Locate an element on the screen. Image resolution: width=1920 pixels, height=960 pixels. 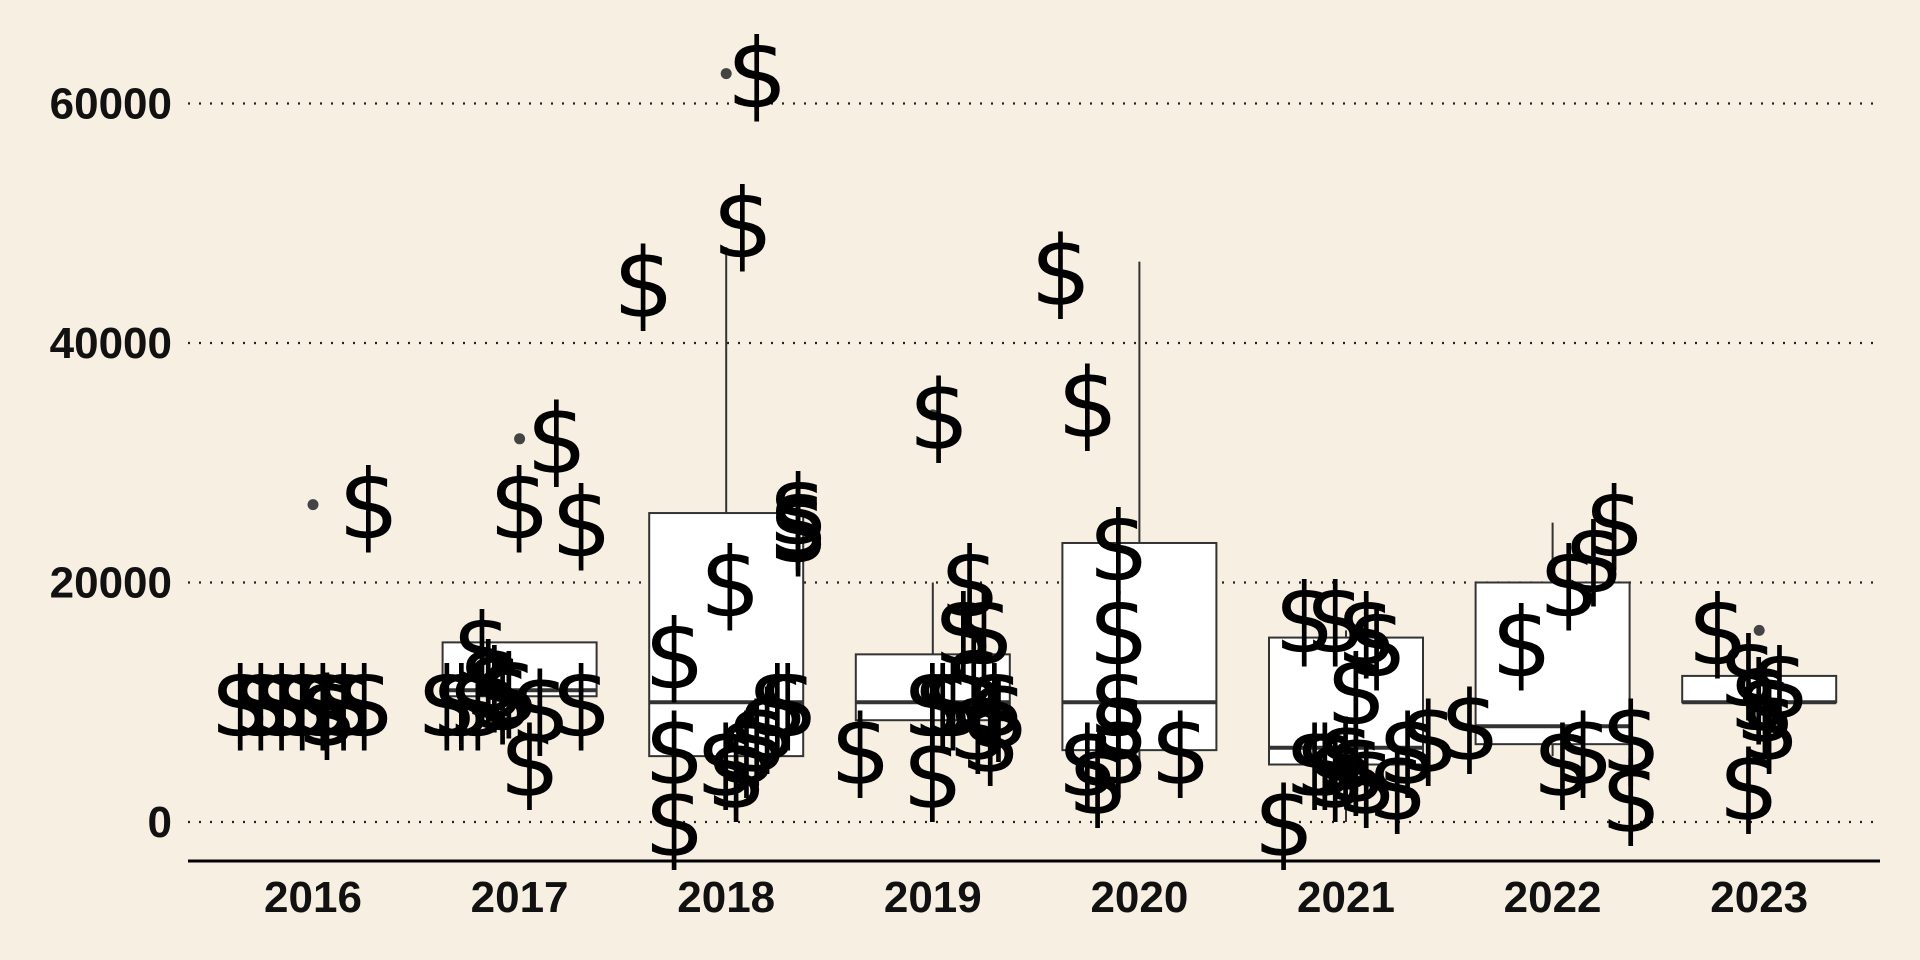
x-axis-ticks: 2016 2017 2018 2019 2020 2021 2022 2023 is located at coordinates (1036, 897).